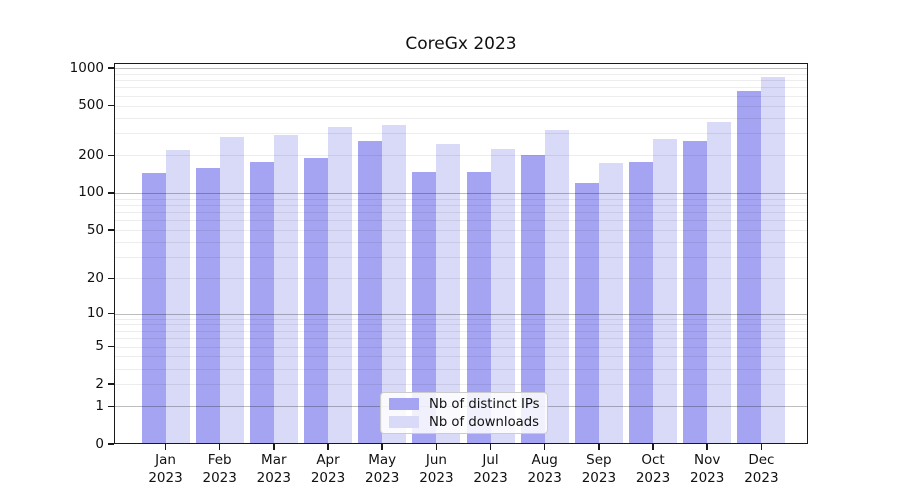 This screenshot has width=900, height=500. Describe the element at coordinates (316, 301) in the screenshot. I see `bar-distinct-ips-apr` at that location.